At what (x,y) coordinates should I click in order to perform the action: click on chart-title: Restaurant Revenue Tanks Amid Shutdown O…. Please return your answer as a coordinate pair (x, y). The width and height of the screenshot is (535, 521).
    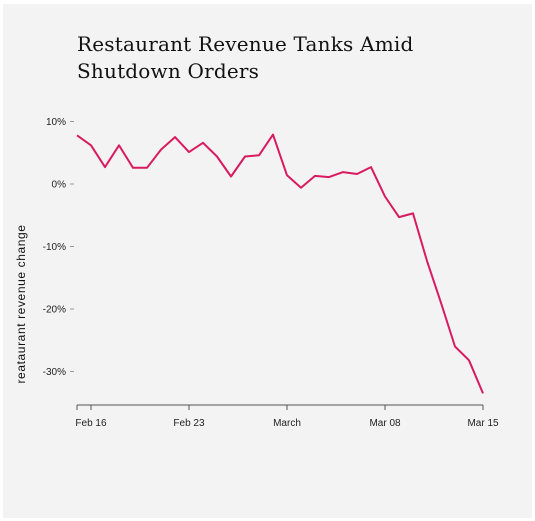
    Looking at the image, I should click on (245, 57).